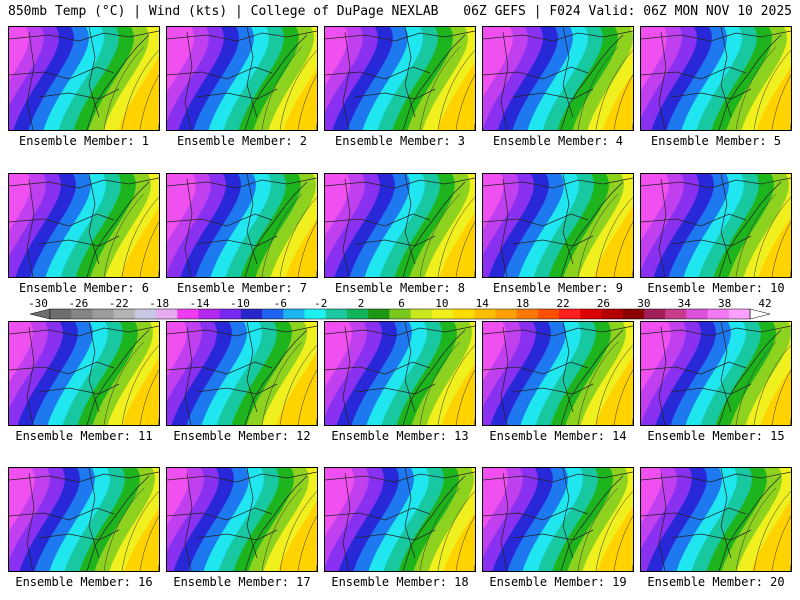 This screenshot has height=600, width=800. I want to click on ensemble-member-label: Ensemble Member: 2, so click(242, 141).